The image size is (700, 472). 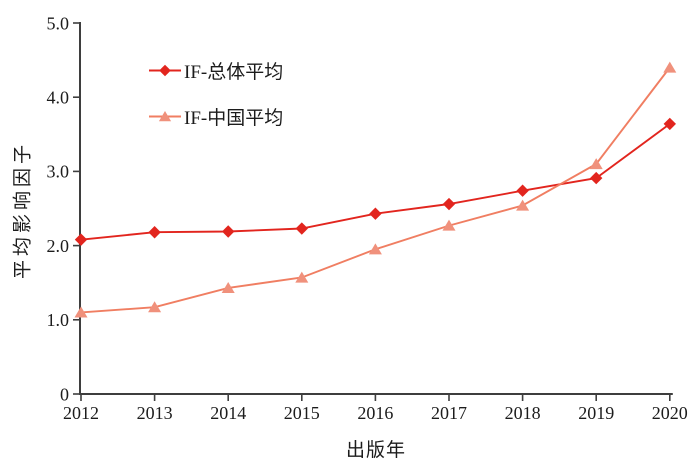 What do you see at coordinates (23, 210) in the screenshot?
I see `y-axis-title: 平均影响因子` at bounding box center [23, 210].